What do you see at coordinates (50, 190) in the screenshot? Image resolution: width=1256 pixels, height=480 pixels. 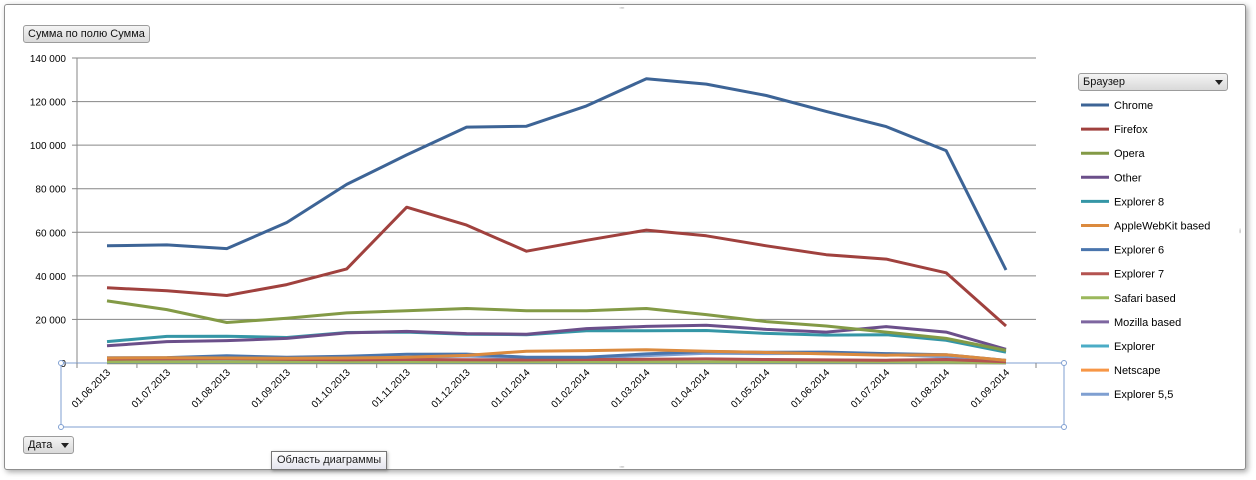 I see `y-tick-label: 80 000` at bounding box center [50, 190].